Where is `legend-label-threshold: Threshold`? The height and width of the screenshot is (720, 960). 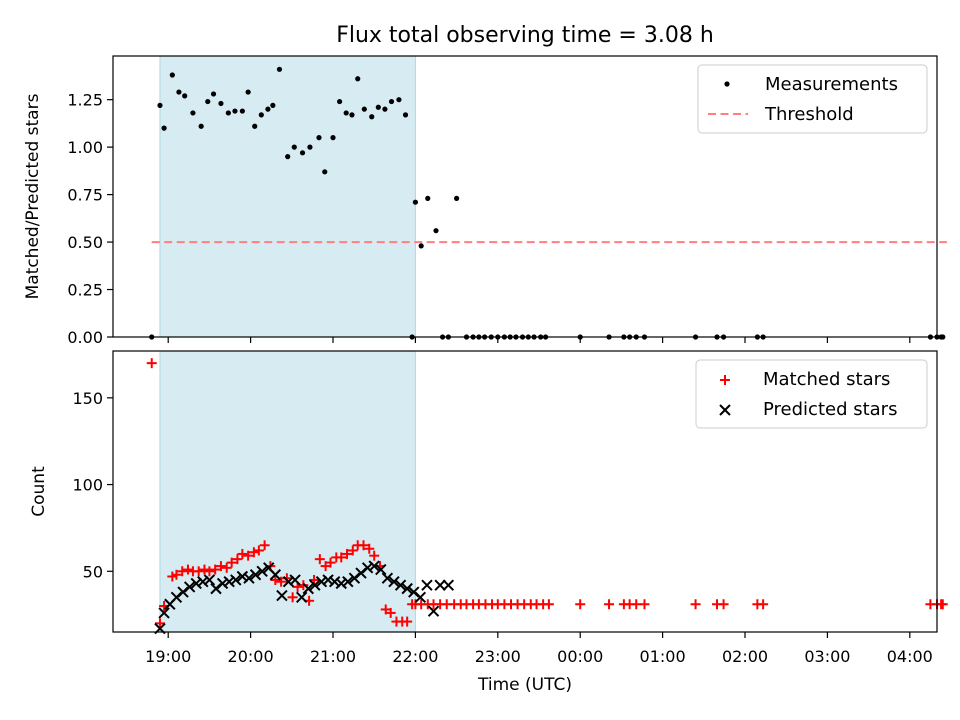 legend-label-threshold: Threshold is located at coordinates (809, 114).